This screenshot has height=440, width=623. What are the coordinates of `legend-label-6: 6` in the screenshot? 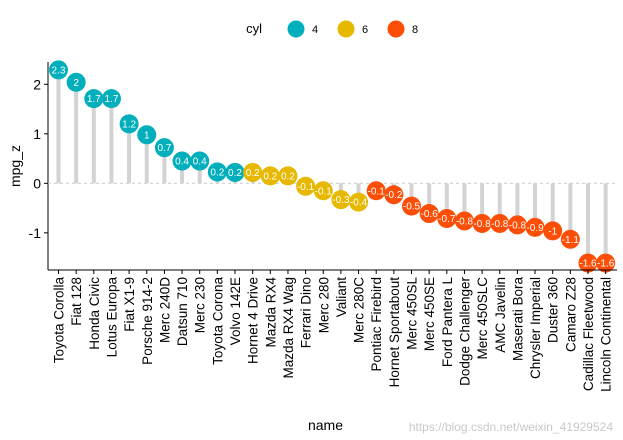 It's located at (365, 30).